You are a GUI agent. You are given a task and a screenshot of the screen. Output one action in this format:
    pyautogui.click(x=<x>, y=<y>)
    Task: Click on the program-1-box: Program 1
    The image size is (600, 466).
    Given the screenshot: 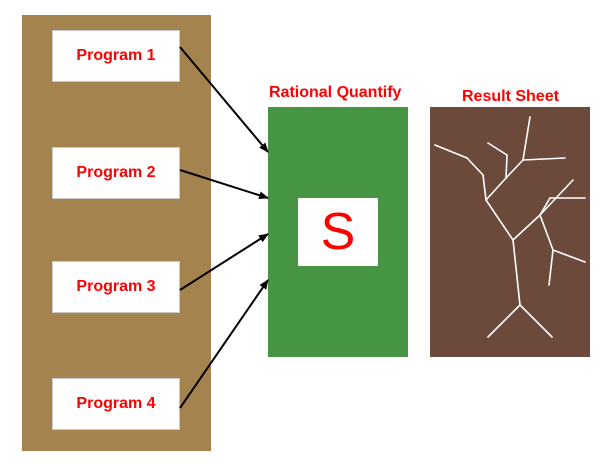 What is the action you would take?
    pyautogui.click(x=116, y=56)
    